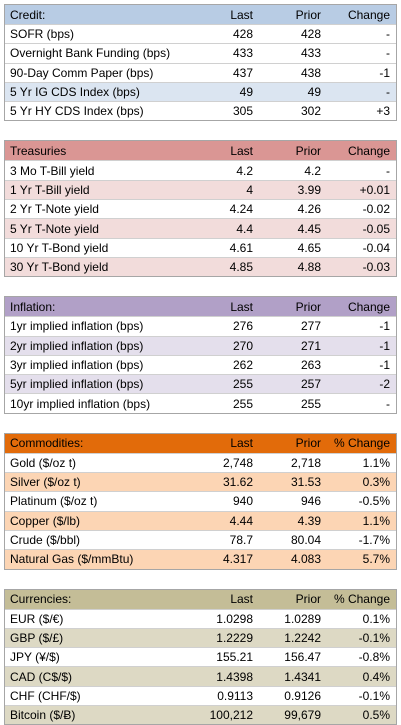 This screenshot has height=725, width=401. I want to click on value-cell: 1.2229, so click(234, 637).